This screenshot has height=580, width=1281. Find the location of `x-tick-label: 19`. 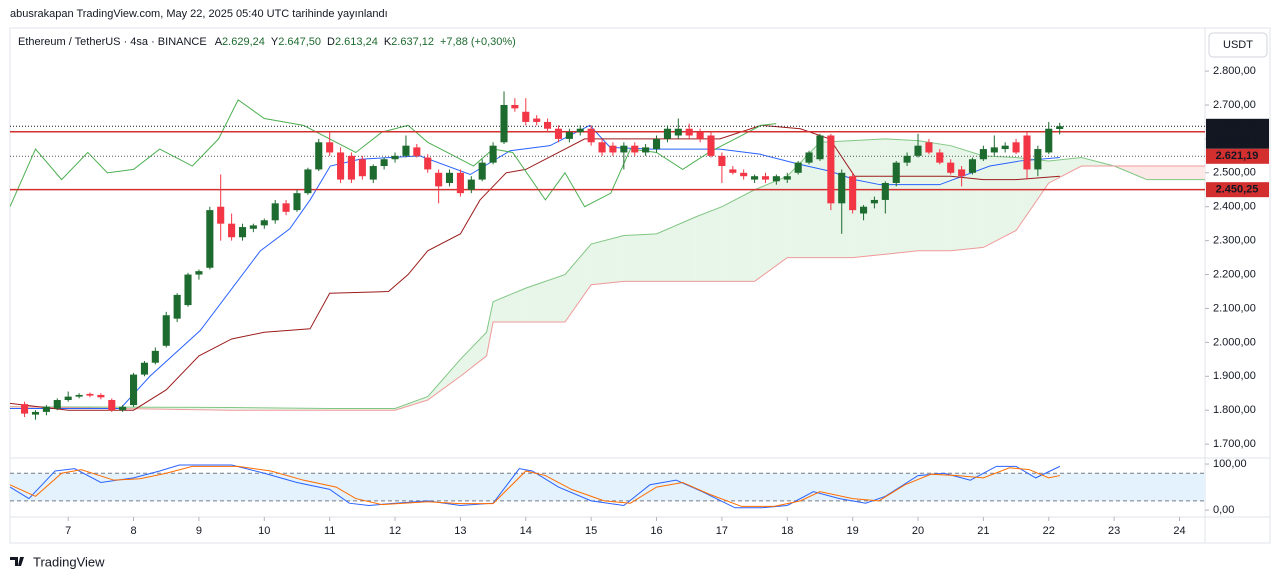

x-tick-label: 19 is located at coordinates (853, 531).